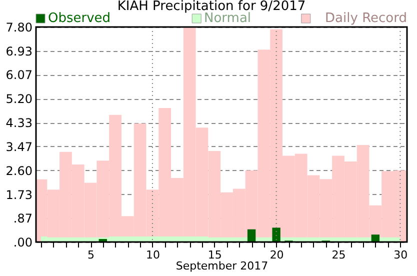  Describe the element at coordinates (228, 18) in the screenshot. I see `legend-label: Normal` at that location.